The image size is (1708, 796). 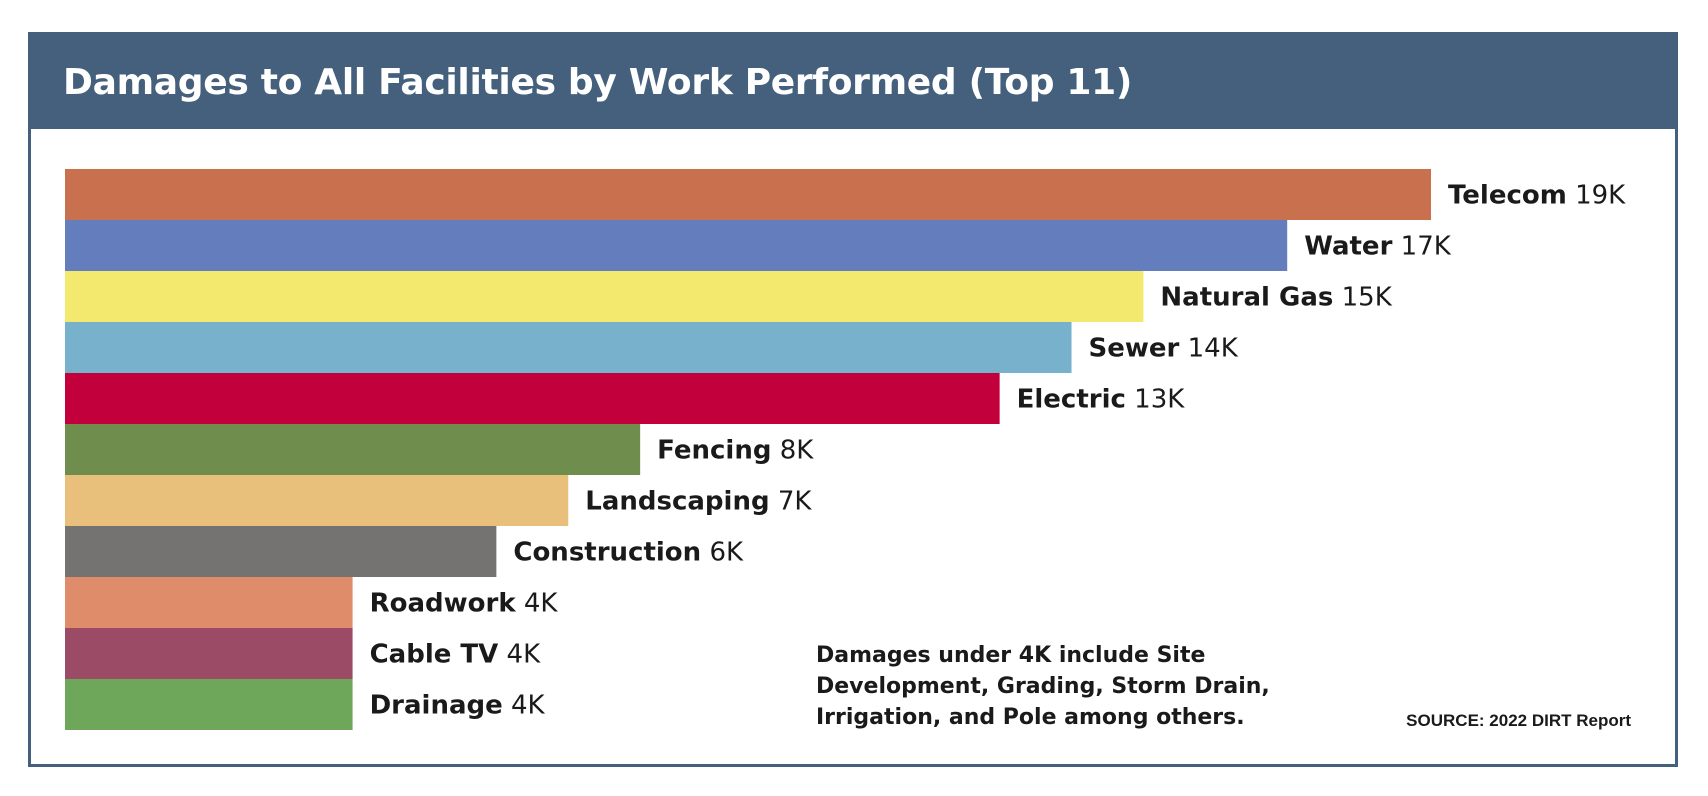 What do you see at coordinates (791, 502) in the screenshot?
I see `value-label: 7K` at bounding box center [791, 502].